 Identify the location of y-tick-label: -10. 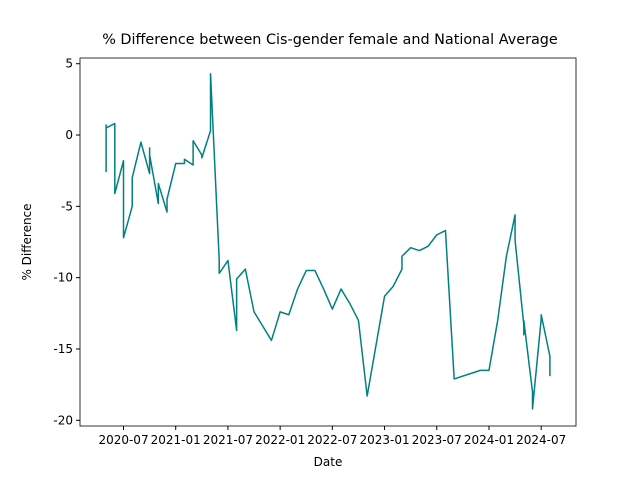
(63, 278).